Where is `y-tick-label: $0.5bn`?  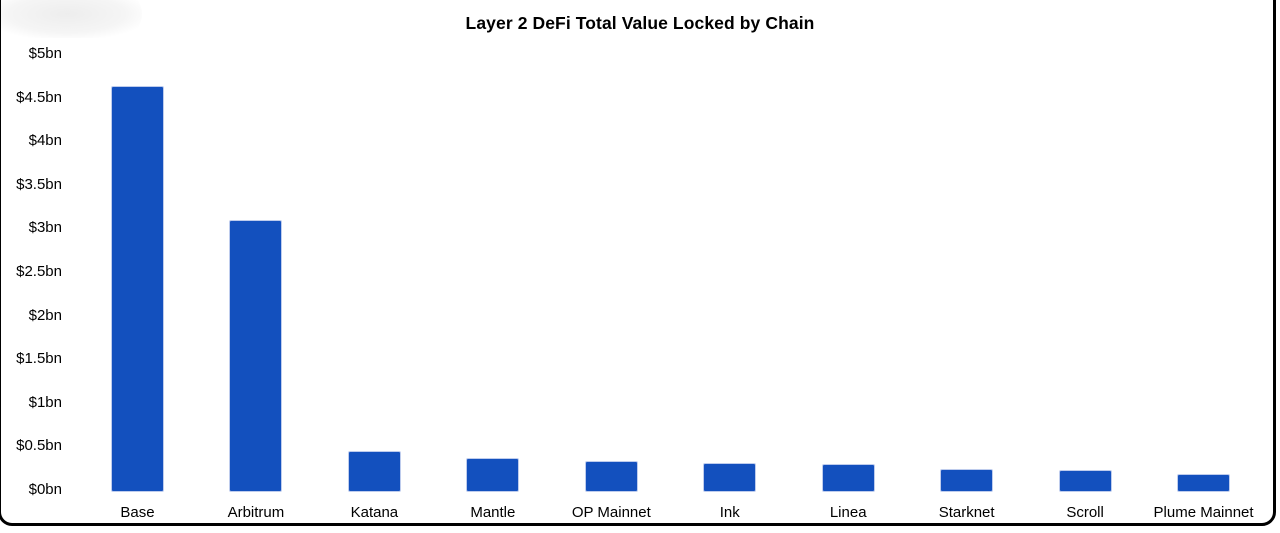 y-tick-label: $0.5bn is located at coordinates (39, 446).